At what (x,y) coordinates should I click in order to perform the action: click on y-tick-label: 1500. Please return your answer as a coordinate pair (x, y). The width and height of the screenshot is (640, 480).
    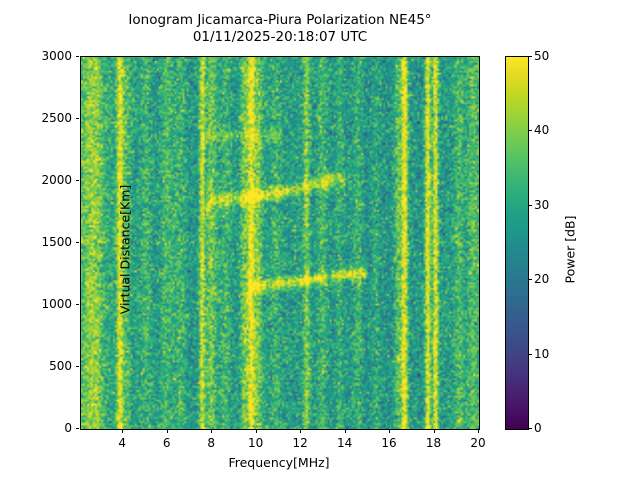
    Looking at the image, I should click on (56, 242).